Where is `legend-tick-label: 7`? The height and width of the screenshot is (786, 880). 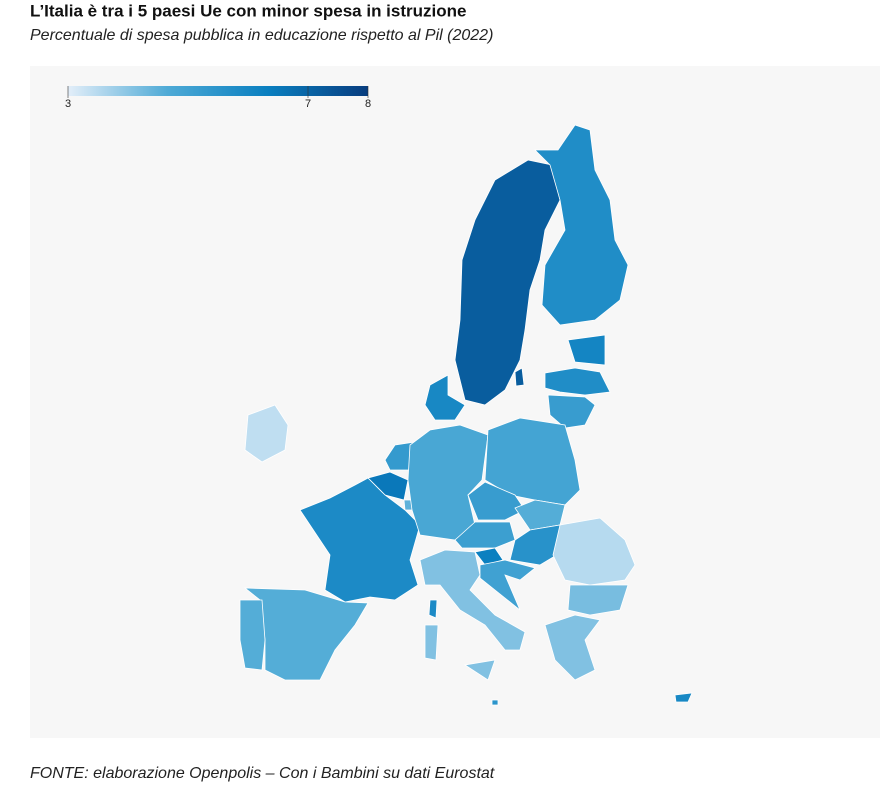 legend-tick-label: 7 is located at coordinates (308, 104).